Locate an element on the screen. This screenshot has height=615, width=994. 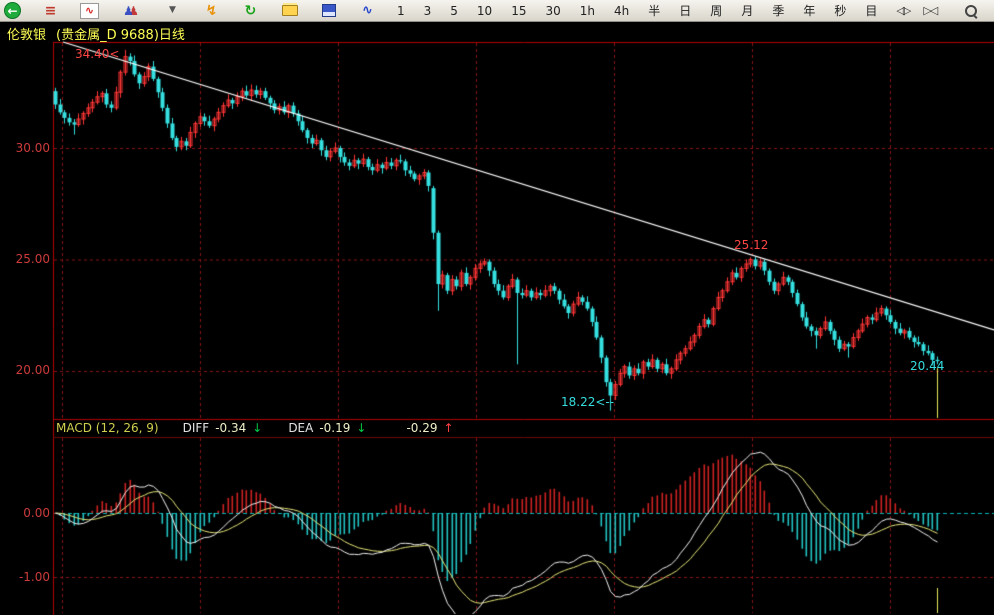
marker-swing-high: 25.12 is located at coordinates (751, 245).